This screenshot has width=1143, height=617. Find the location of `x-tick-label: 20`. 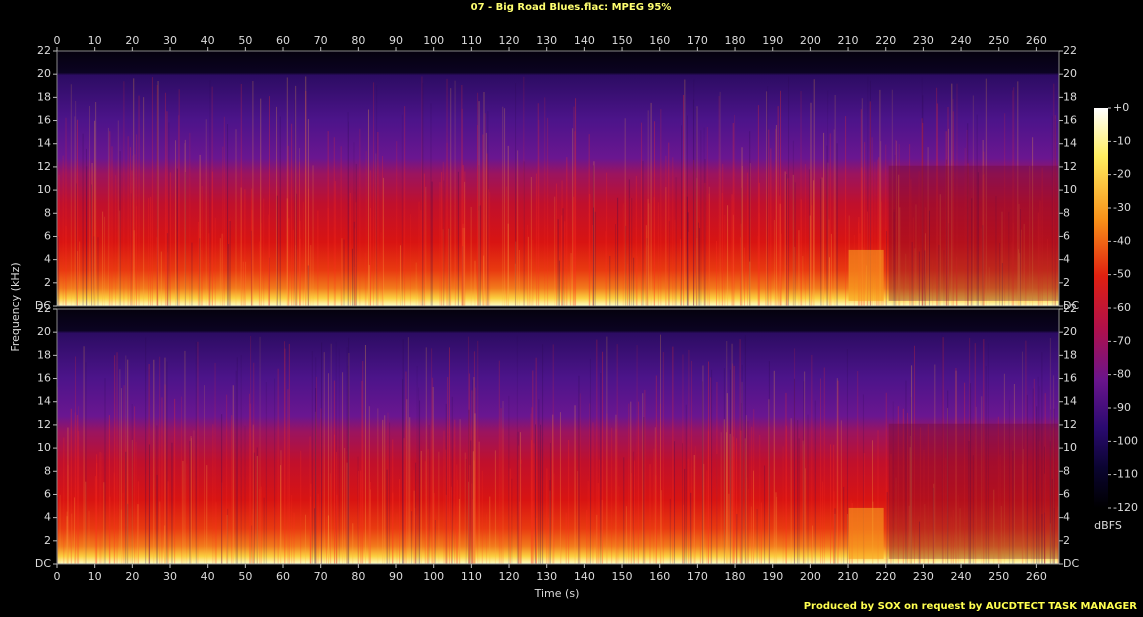

x-tick-label: 20 is located at coordinates (132, 576).